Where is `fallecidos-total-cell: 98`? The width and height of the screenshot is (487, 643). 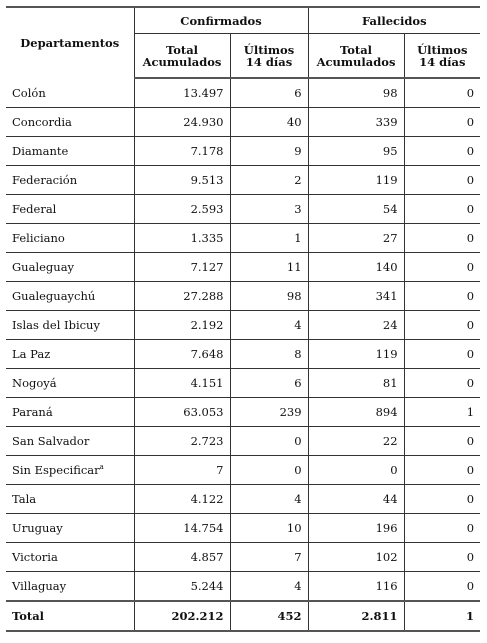 fallecidos-total-cell: 98 is located at coordinates (356, 93).